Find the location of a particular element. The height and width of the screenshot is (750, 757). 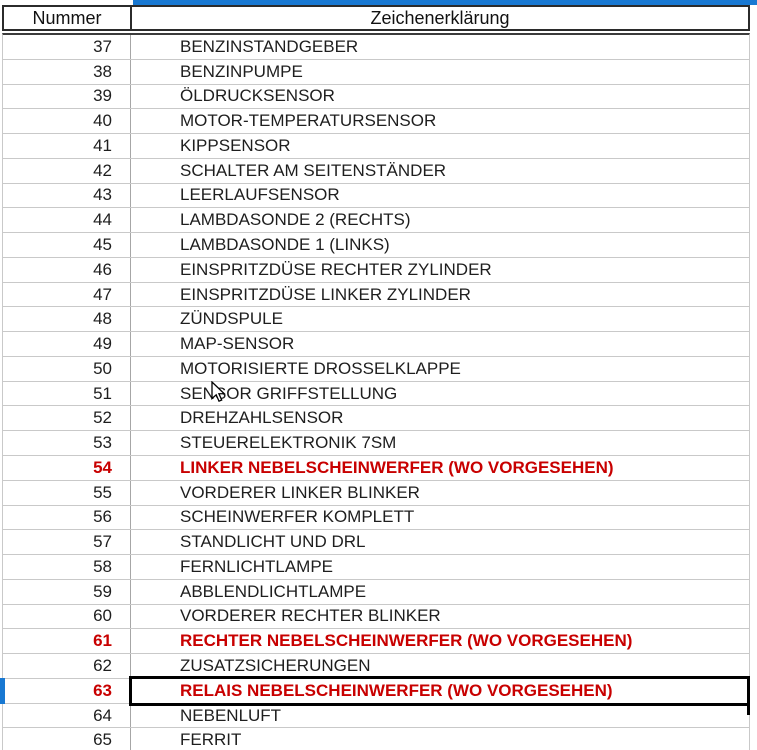

row-legend-cell: VORDERER RECHTER BLINKER is located at coordinates (440, 617).